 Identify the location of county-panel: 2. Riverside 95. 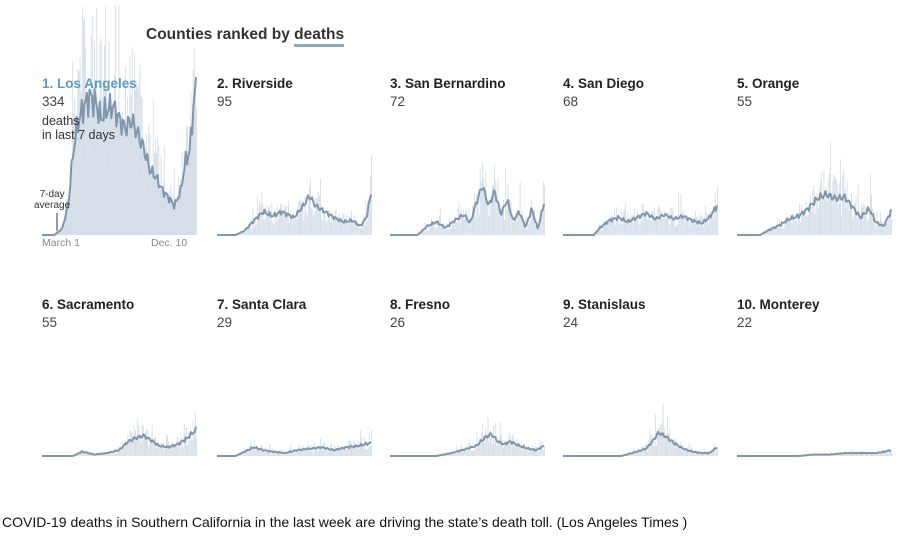
(297, 119).